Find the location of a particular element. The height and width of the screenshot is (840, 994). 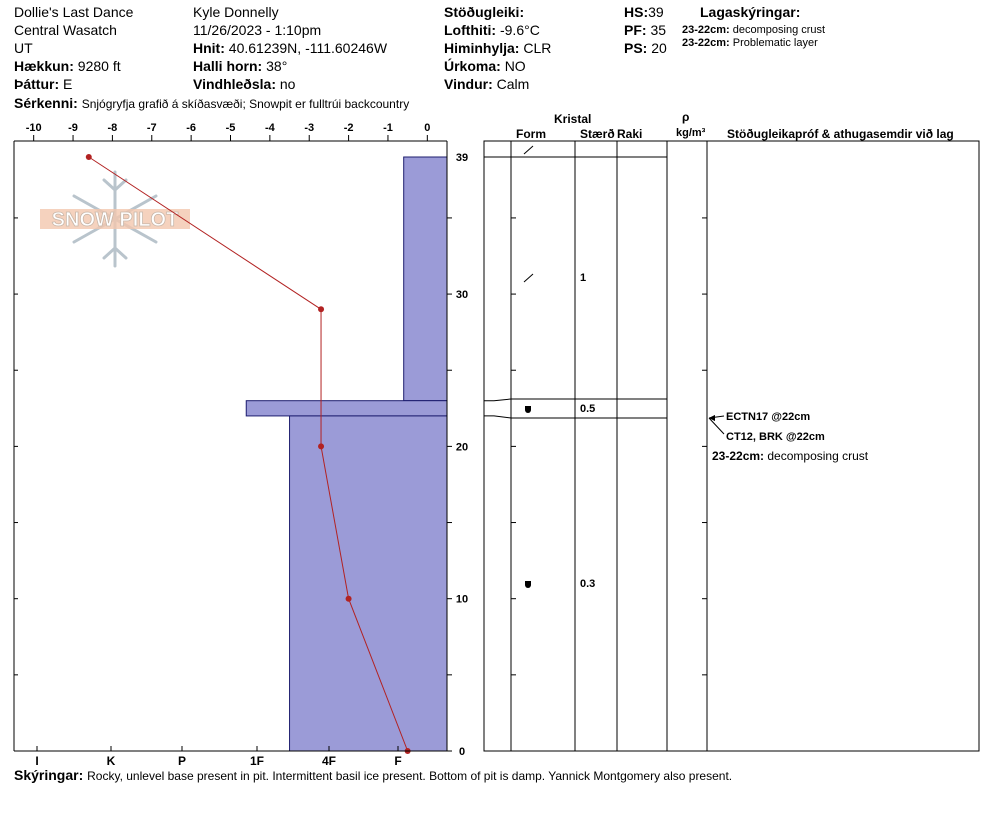

hardness-tick-label: F is located at coordinates (397, 761).